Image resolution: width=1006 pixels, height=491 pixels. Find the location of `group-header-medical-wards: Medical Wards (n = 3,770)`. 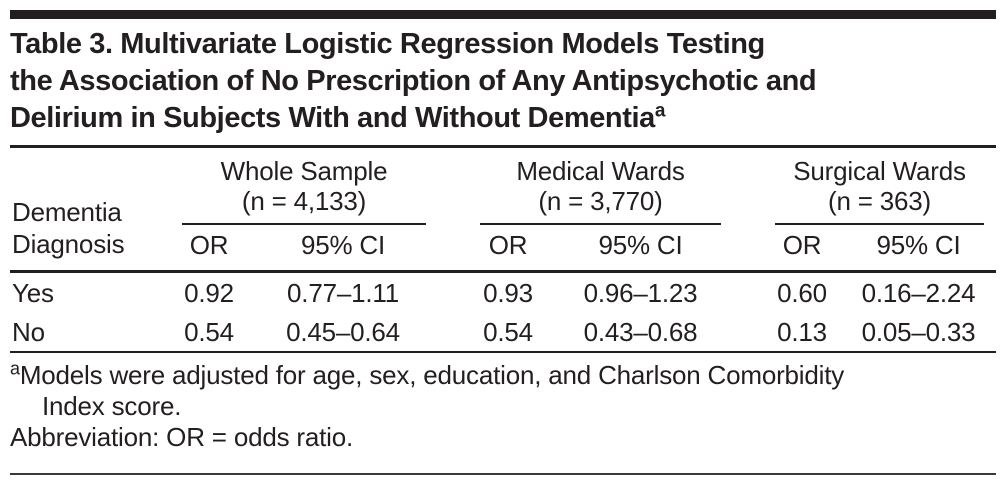

group-header-medical-wards: Medical Wards (n = 3,770) is located at coordinates (600, 186).